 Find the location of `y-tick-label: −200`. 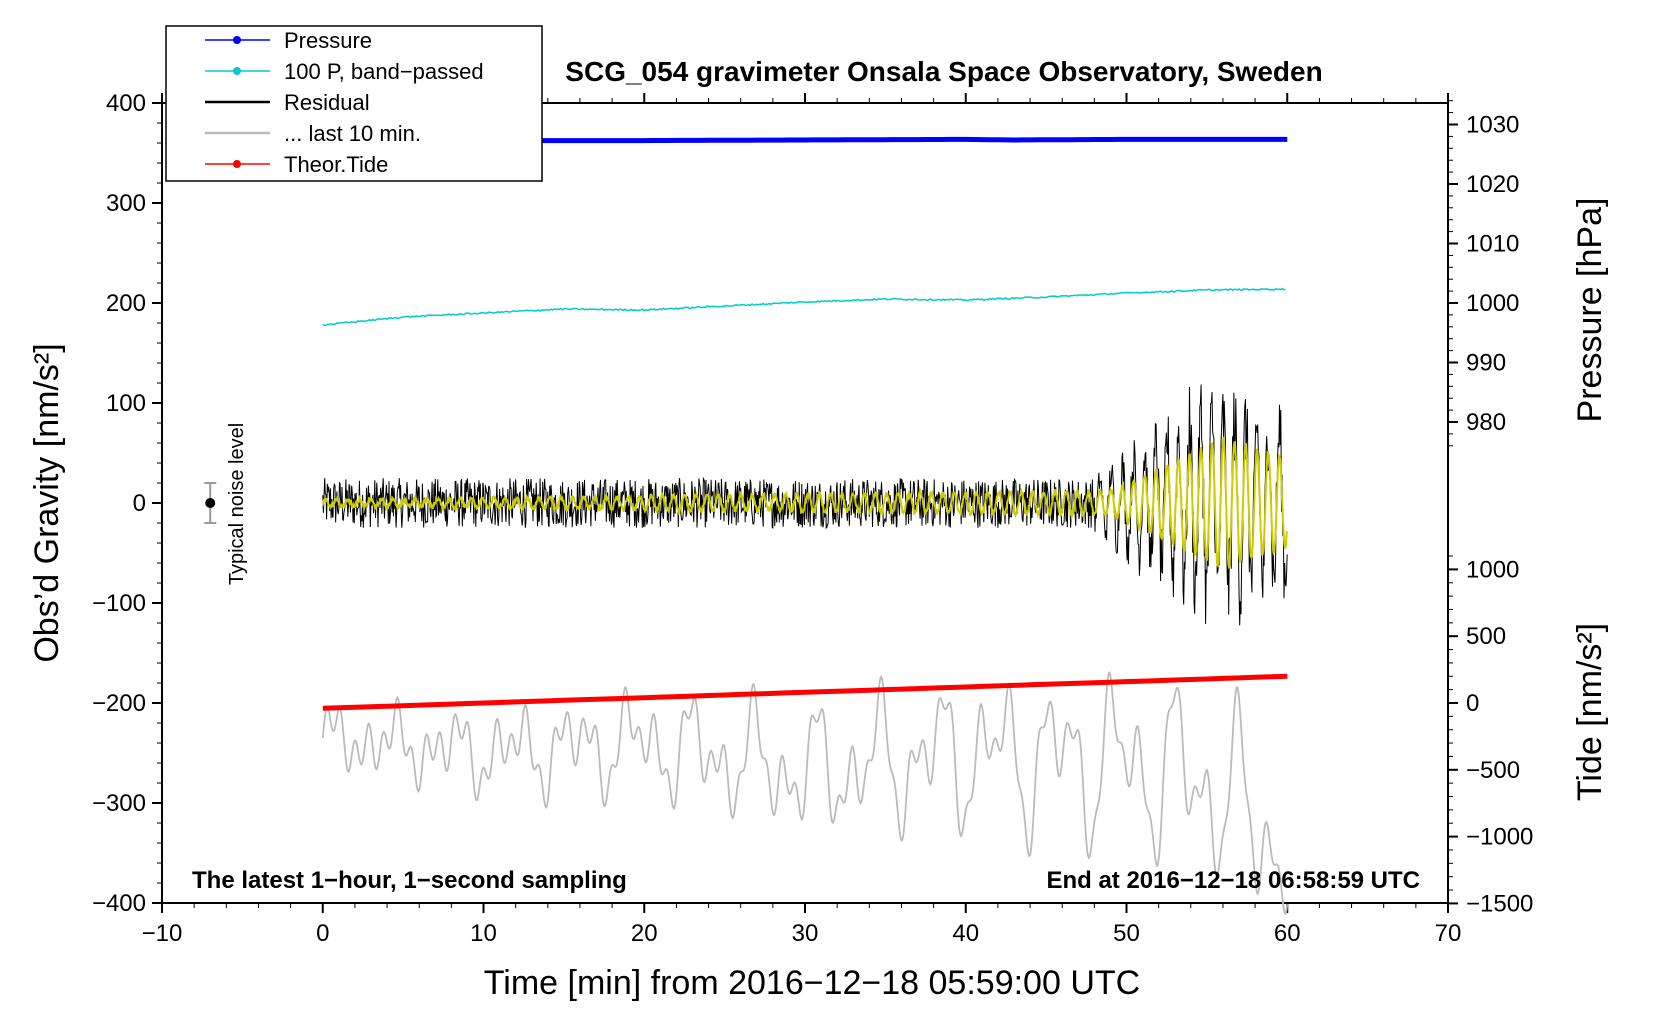

y-tick-label: −200 is located at coordinates (119, 703).